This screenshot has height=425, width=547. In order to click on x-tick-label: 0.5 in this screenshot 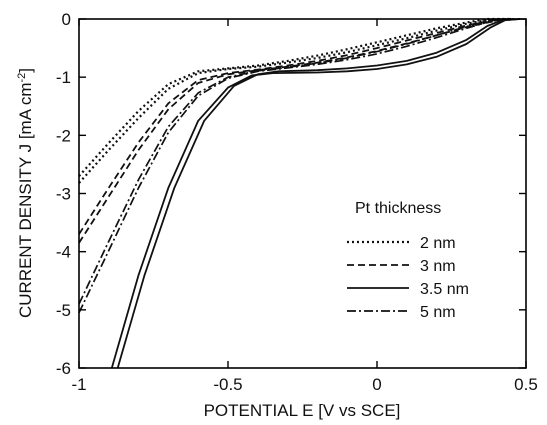, I will do `click(526, 384)`.